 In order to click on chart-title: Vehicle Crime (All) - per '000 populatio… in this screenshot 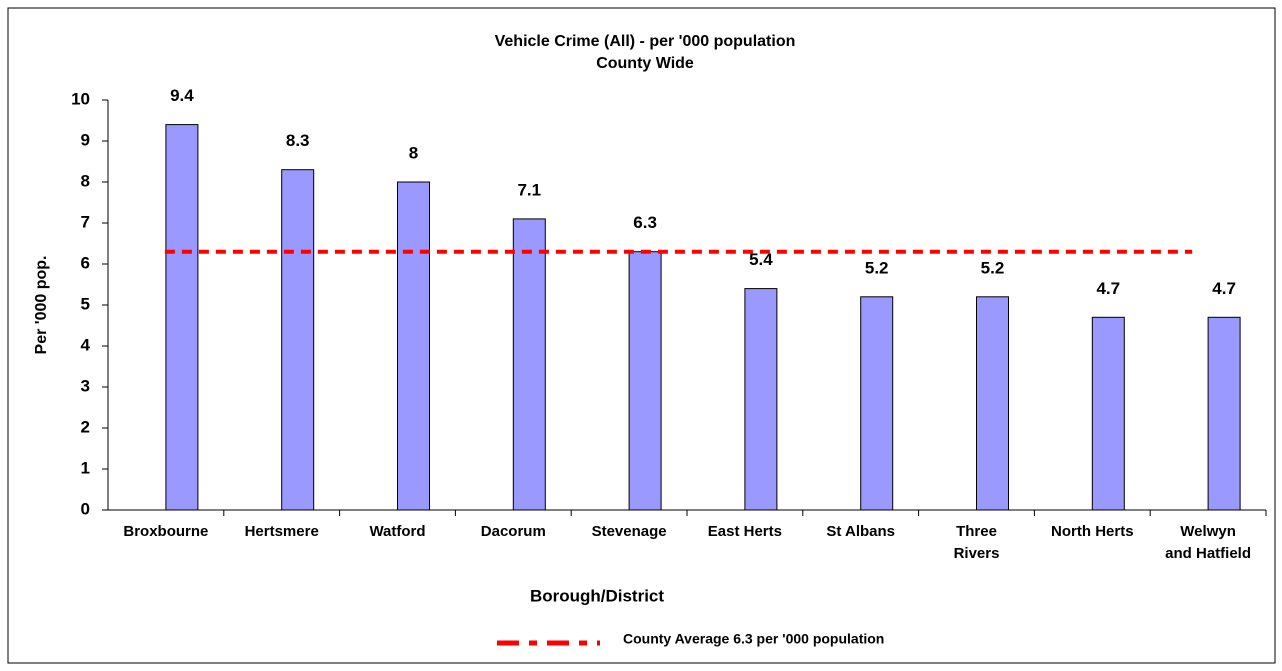, I will do `click(645, 41)`.